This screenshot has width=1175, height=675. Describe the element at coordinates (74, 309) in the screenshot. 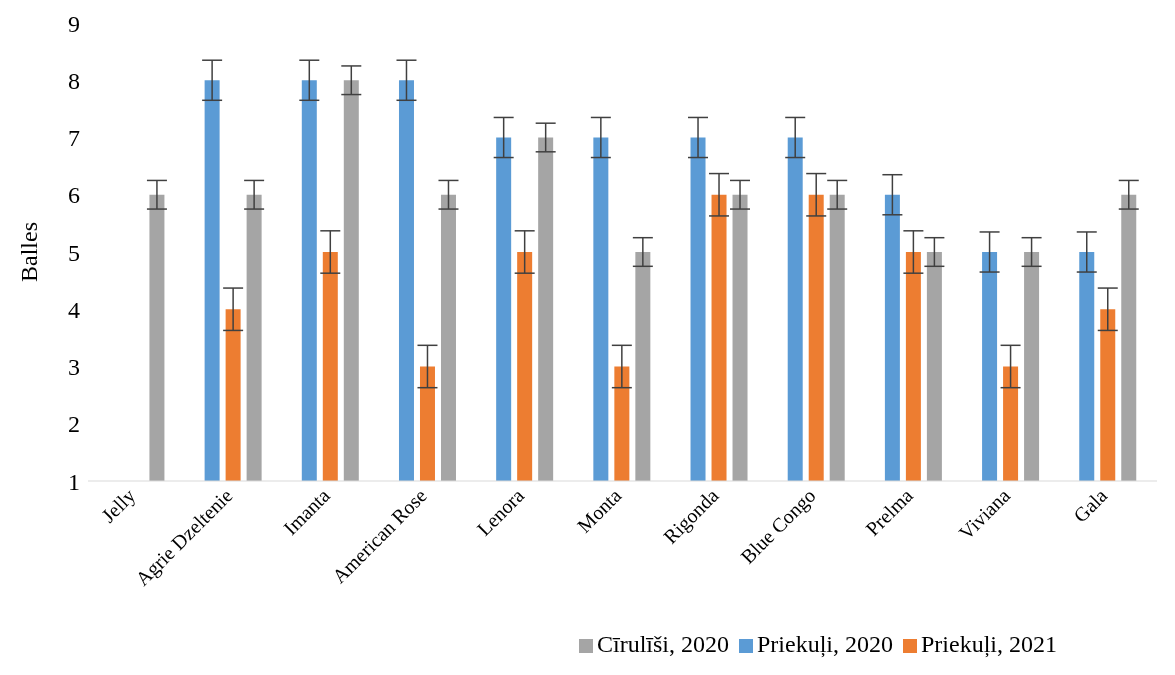

I see `y-tick-label: 4` at that location.